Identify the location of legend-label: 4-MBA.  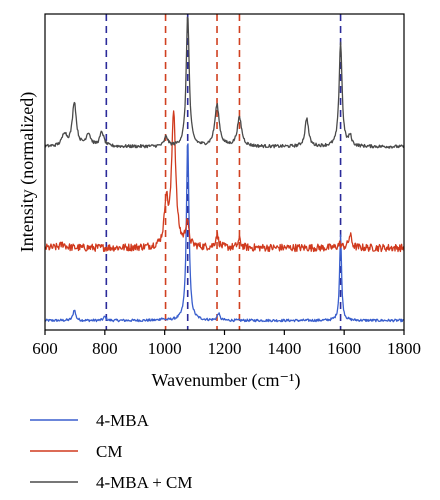
(123, 420).